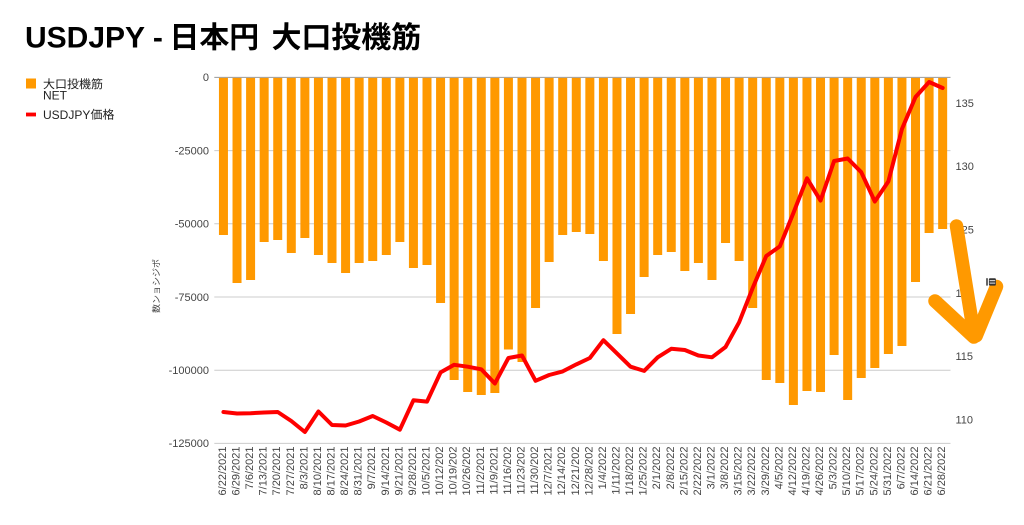 The image size is (1024, 525). What do you see at coordinates (965, 104) in the screenshot?
I see `svg-text: 135` at bounding box center [965, 104].